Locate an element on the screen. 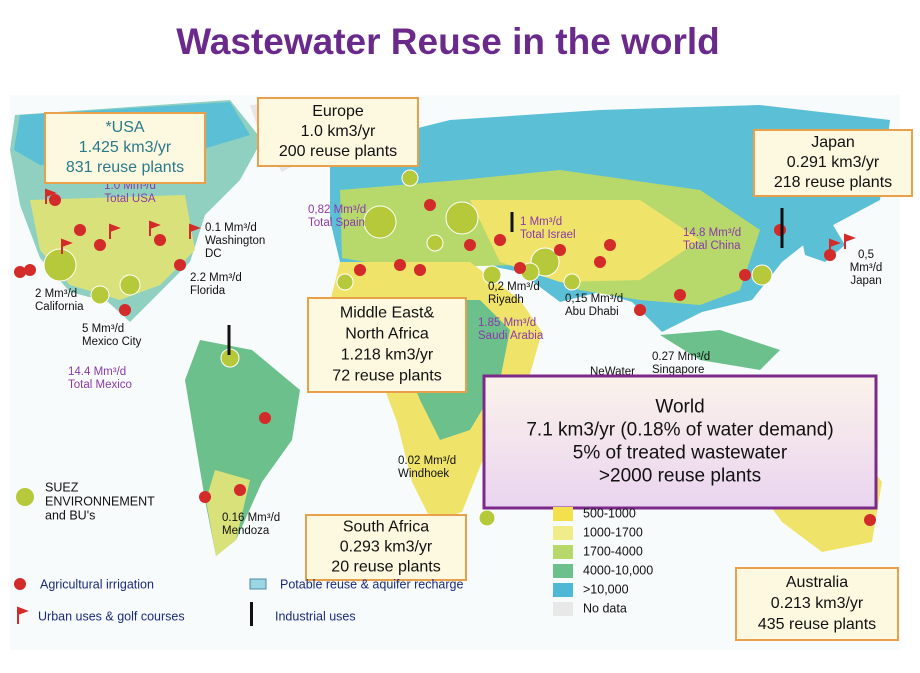  legend-label: Urban uses & golf courses is located at coordinates (111, 616).